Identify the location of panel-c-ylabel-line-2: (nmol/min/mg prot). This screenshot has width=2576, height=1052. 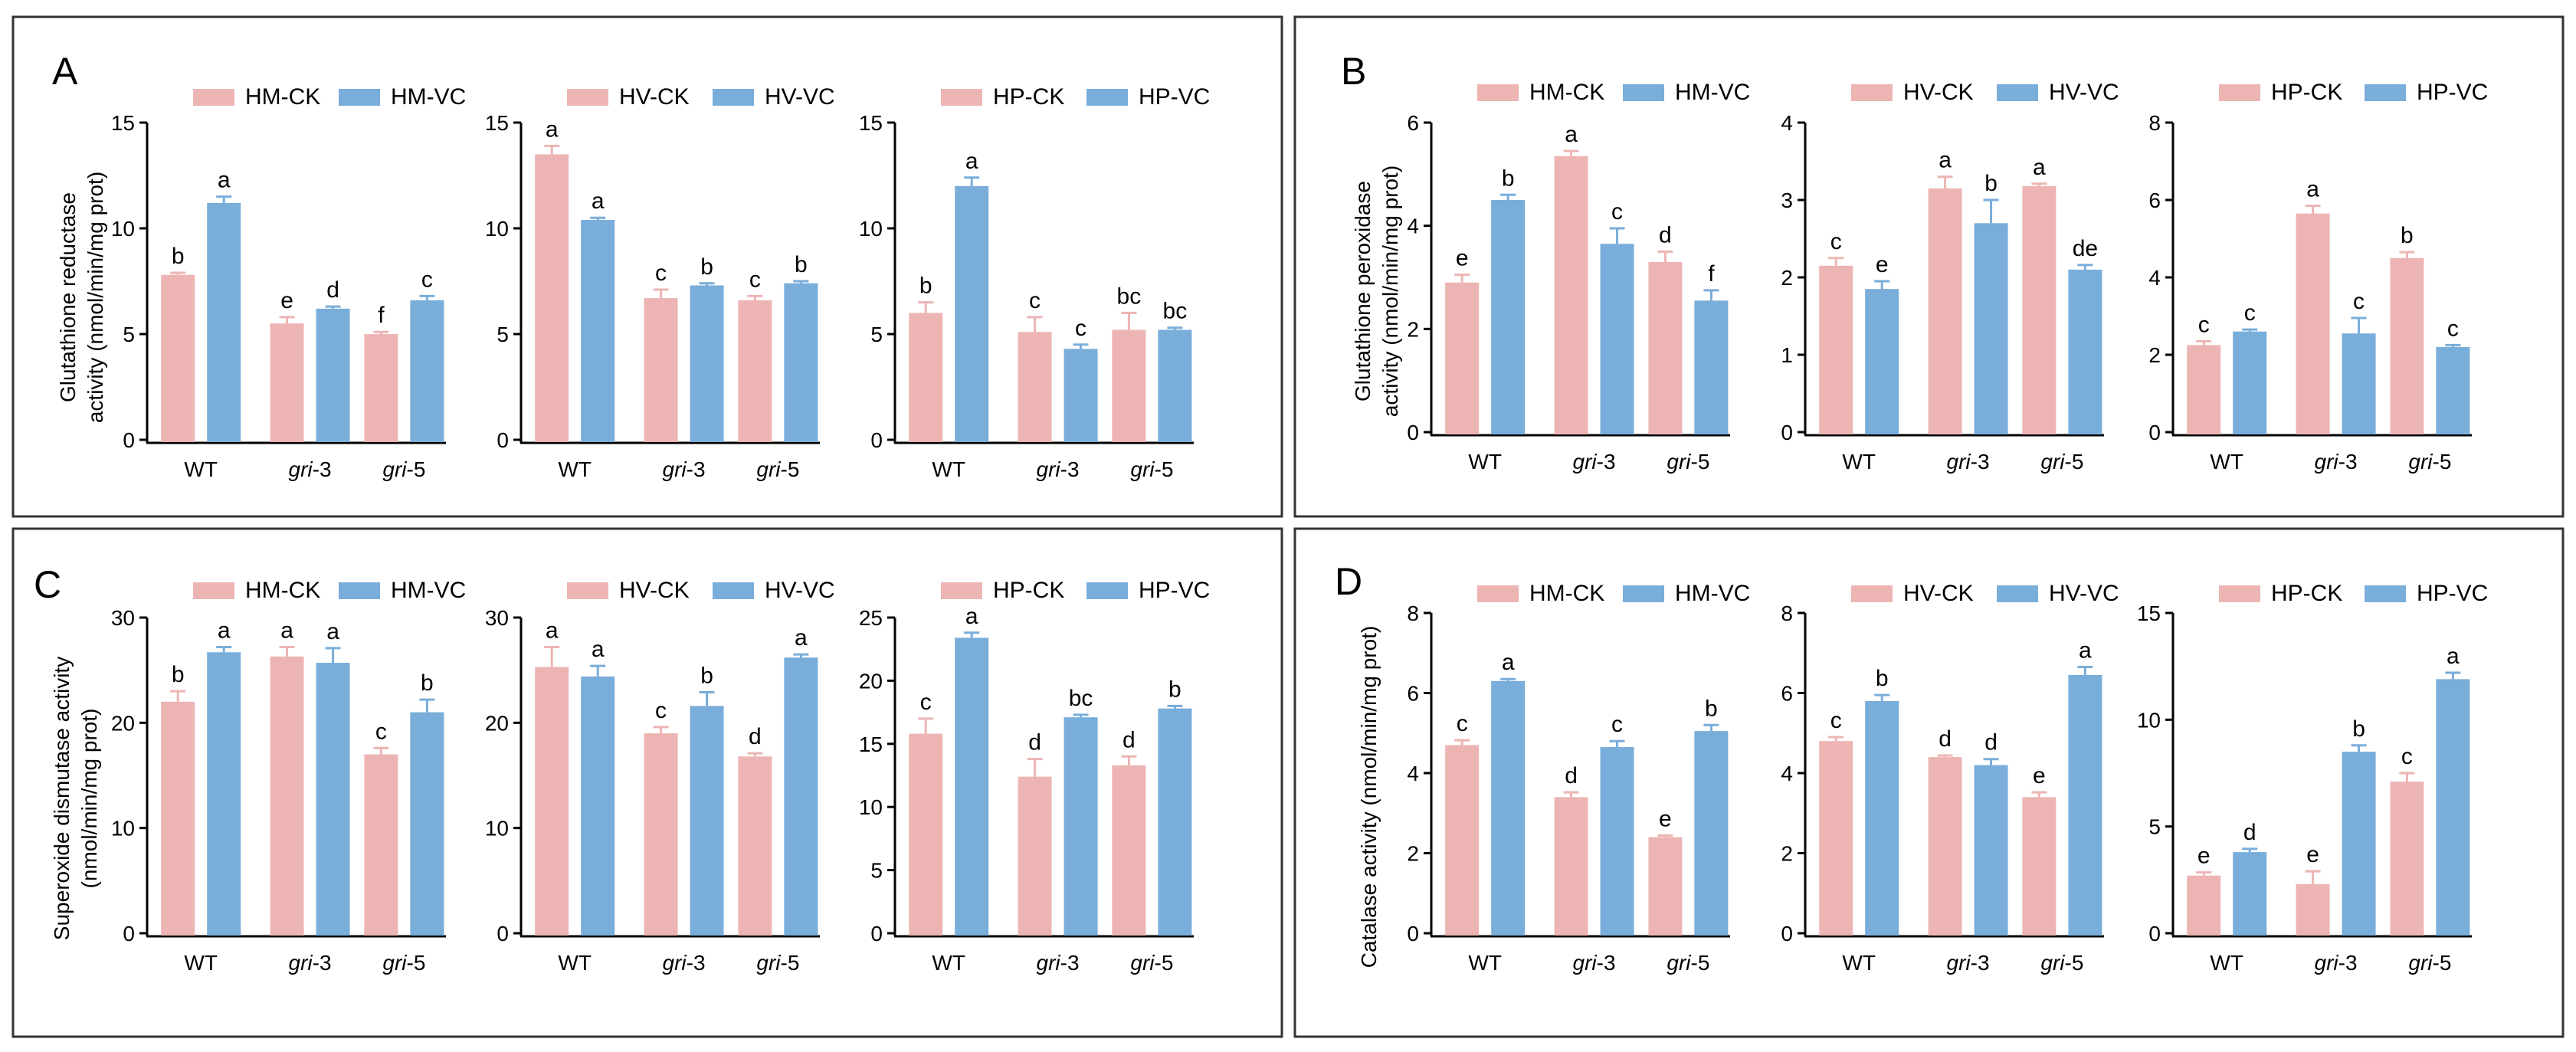
(89, 799).